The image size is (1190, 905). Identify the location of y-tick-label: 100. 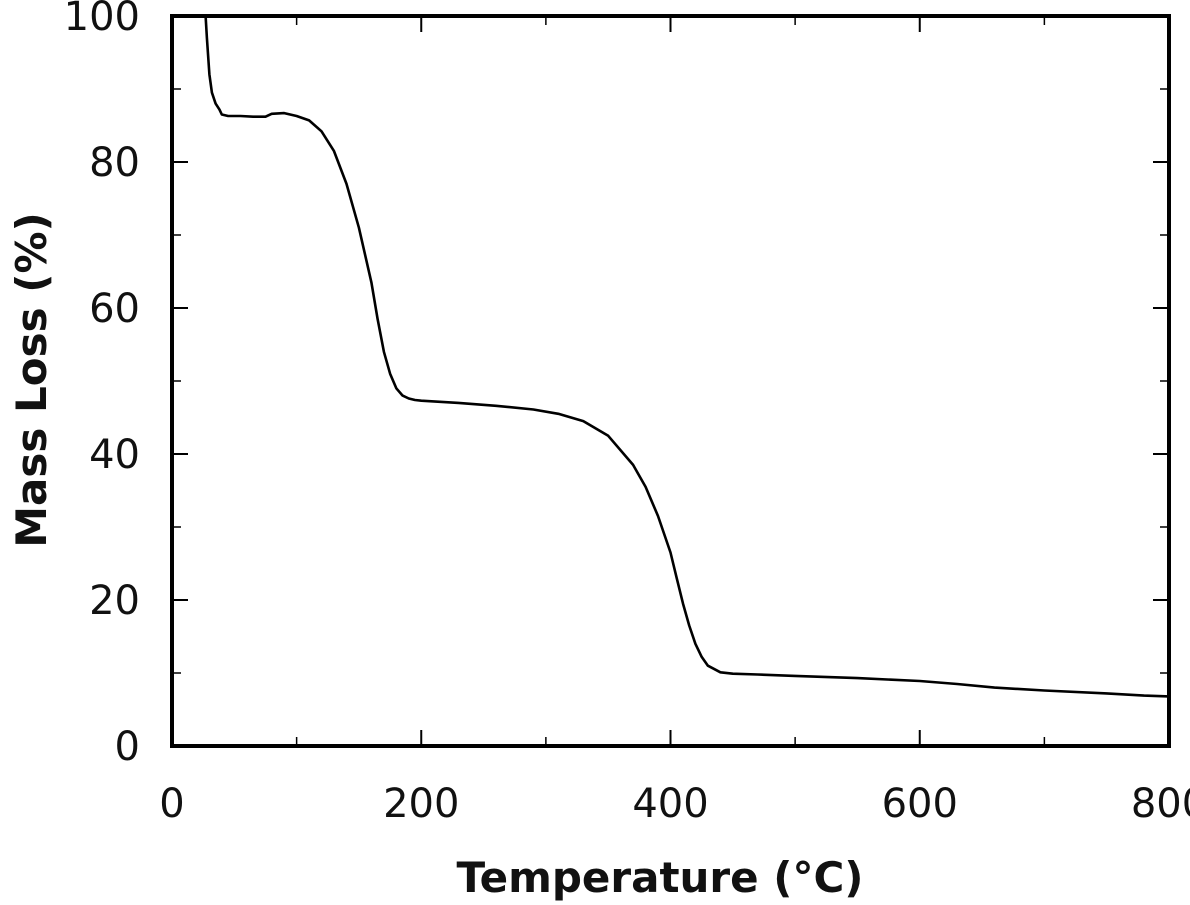
(102, 20).